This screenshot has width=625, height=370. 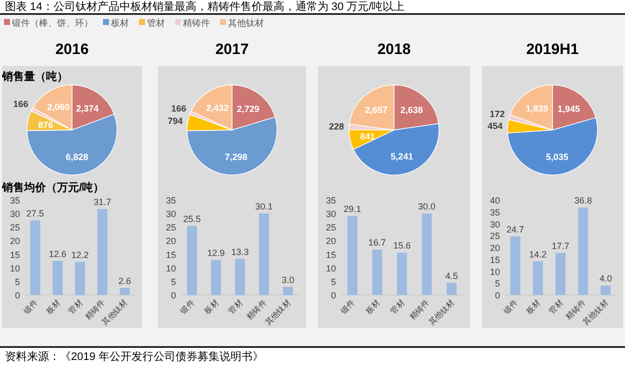 I want to click on data-label: 841, so click(x=368, y=136).